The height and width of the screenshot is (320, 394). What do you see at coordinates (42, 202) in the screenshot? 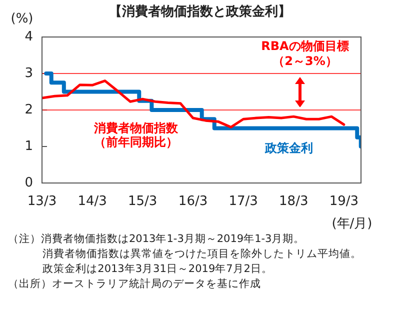
I see `x-tick-label: 13/3` at bounding box center [42, 202].